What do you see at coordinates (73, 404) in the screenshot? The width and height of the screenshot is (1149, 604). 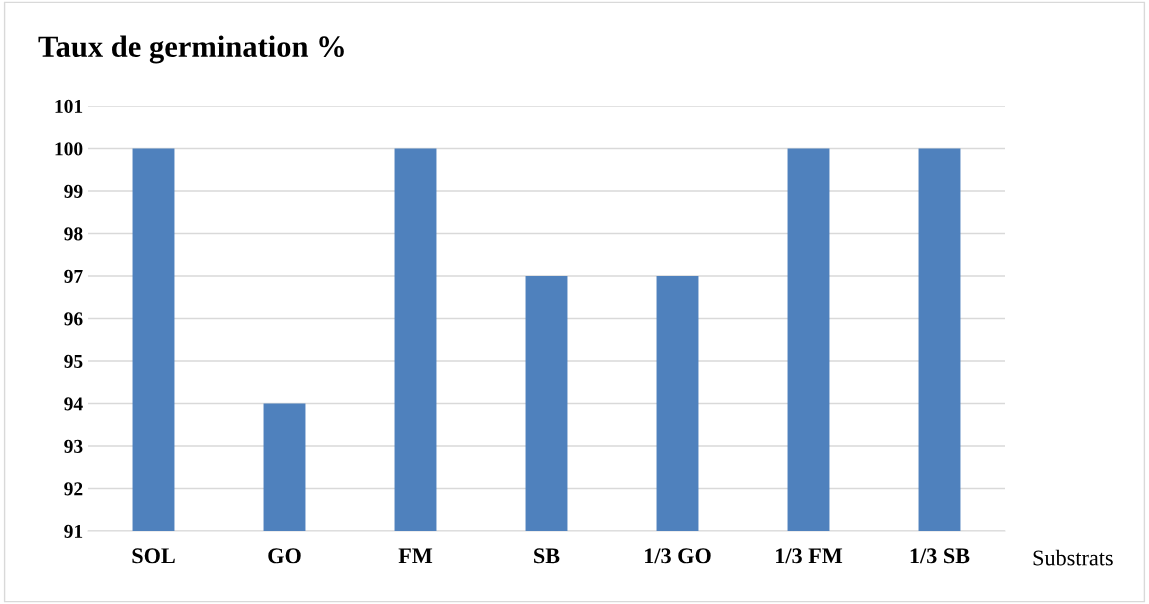 I see `y-tick-label: 94` at bounding box center [73, 404].